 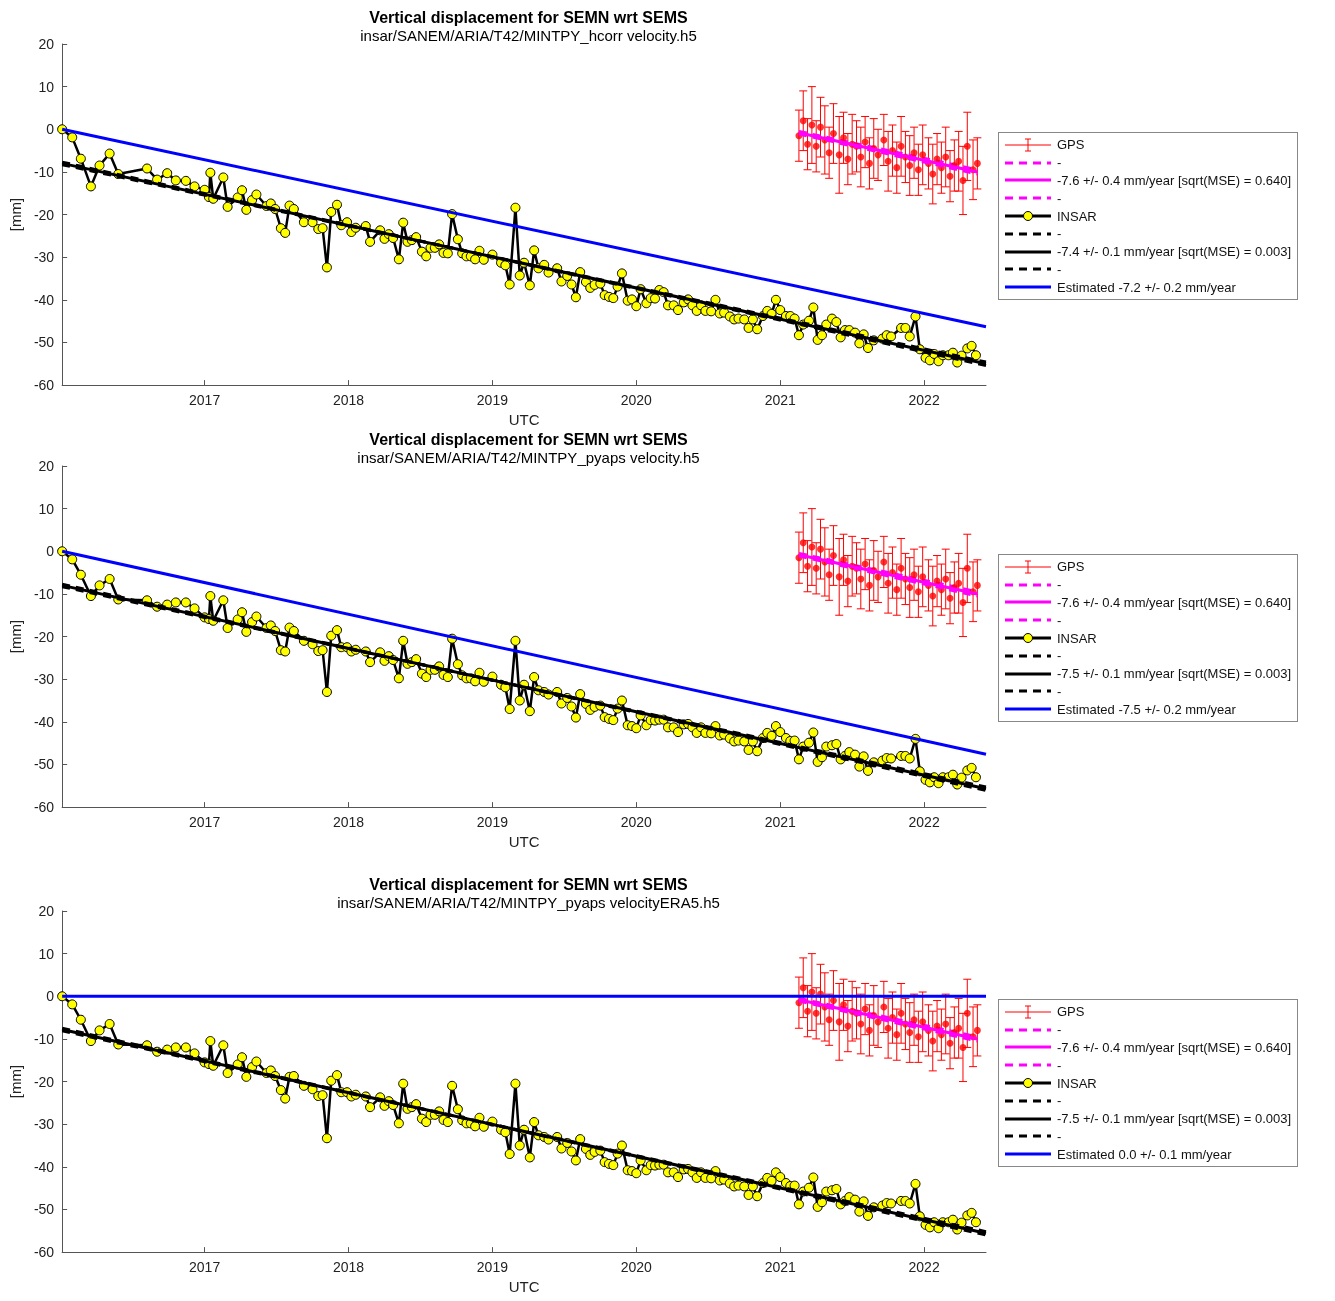 I want to click on legend-label: -7.4 +/- 0.1 mm/year [sqrt(MSE) = 0.003], so click(x=1174, y=252).